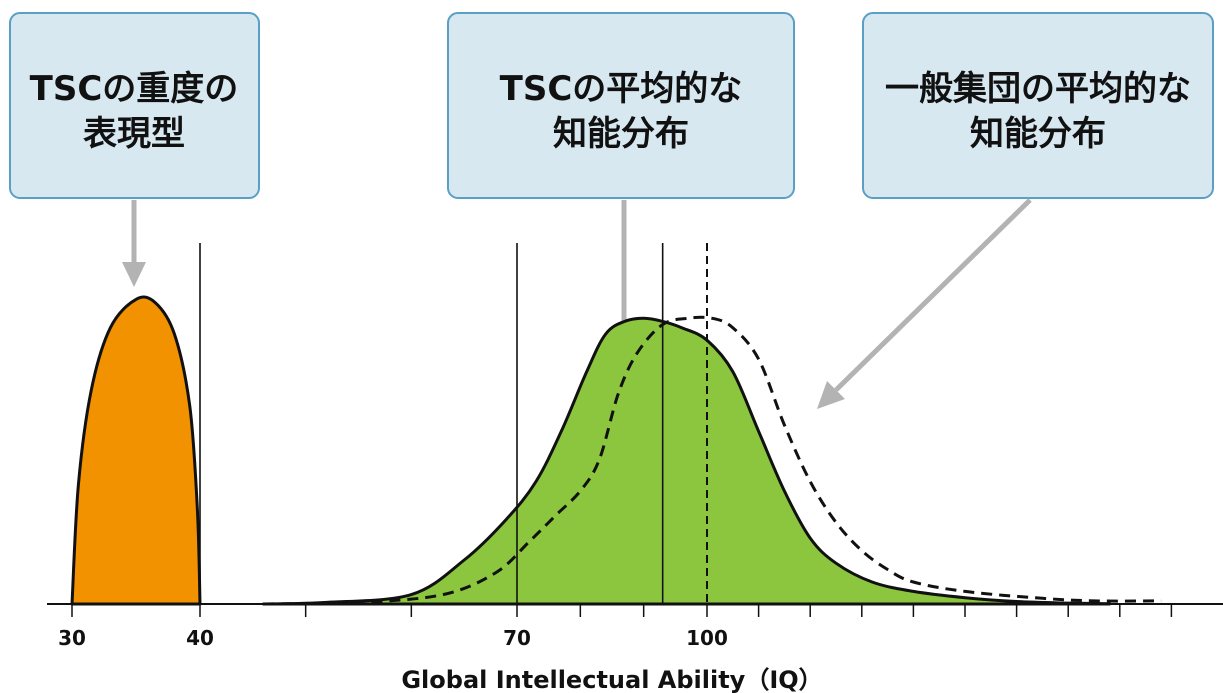 The image size is (1223, 693). I want to click on x-axis-title: Global Intellectual Ability（IQ）, so click(611, 679).